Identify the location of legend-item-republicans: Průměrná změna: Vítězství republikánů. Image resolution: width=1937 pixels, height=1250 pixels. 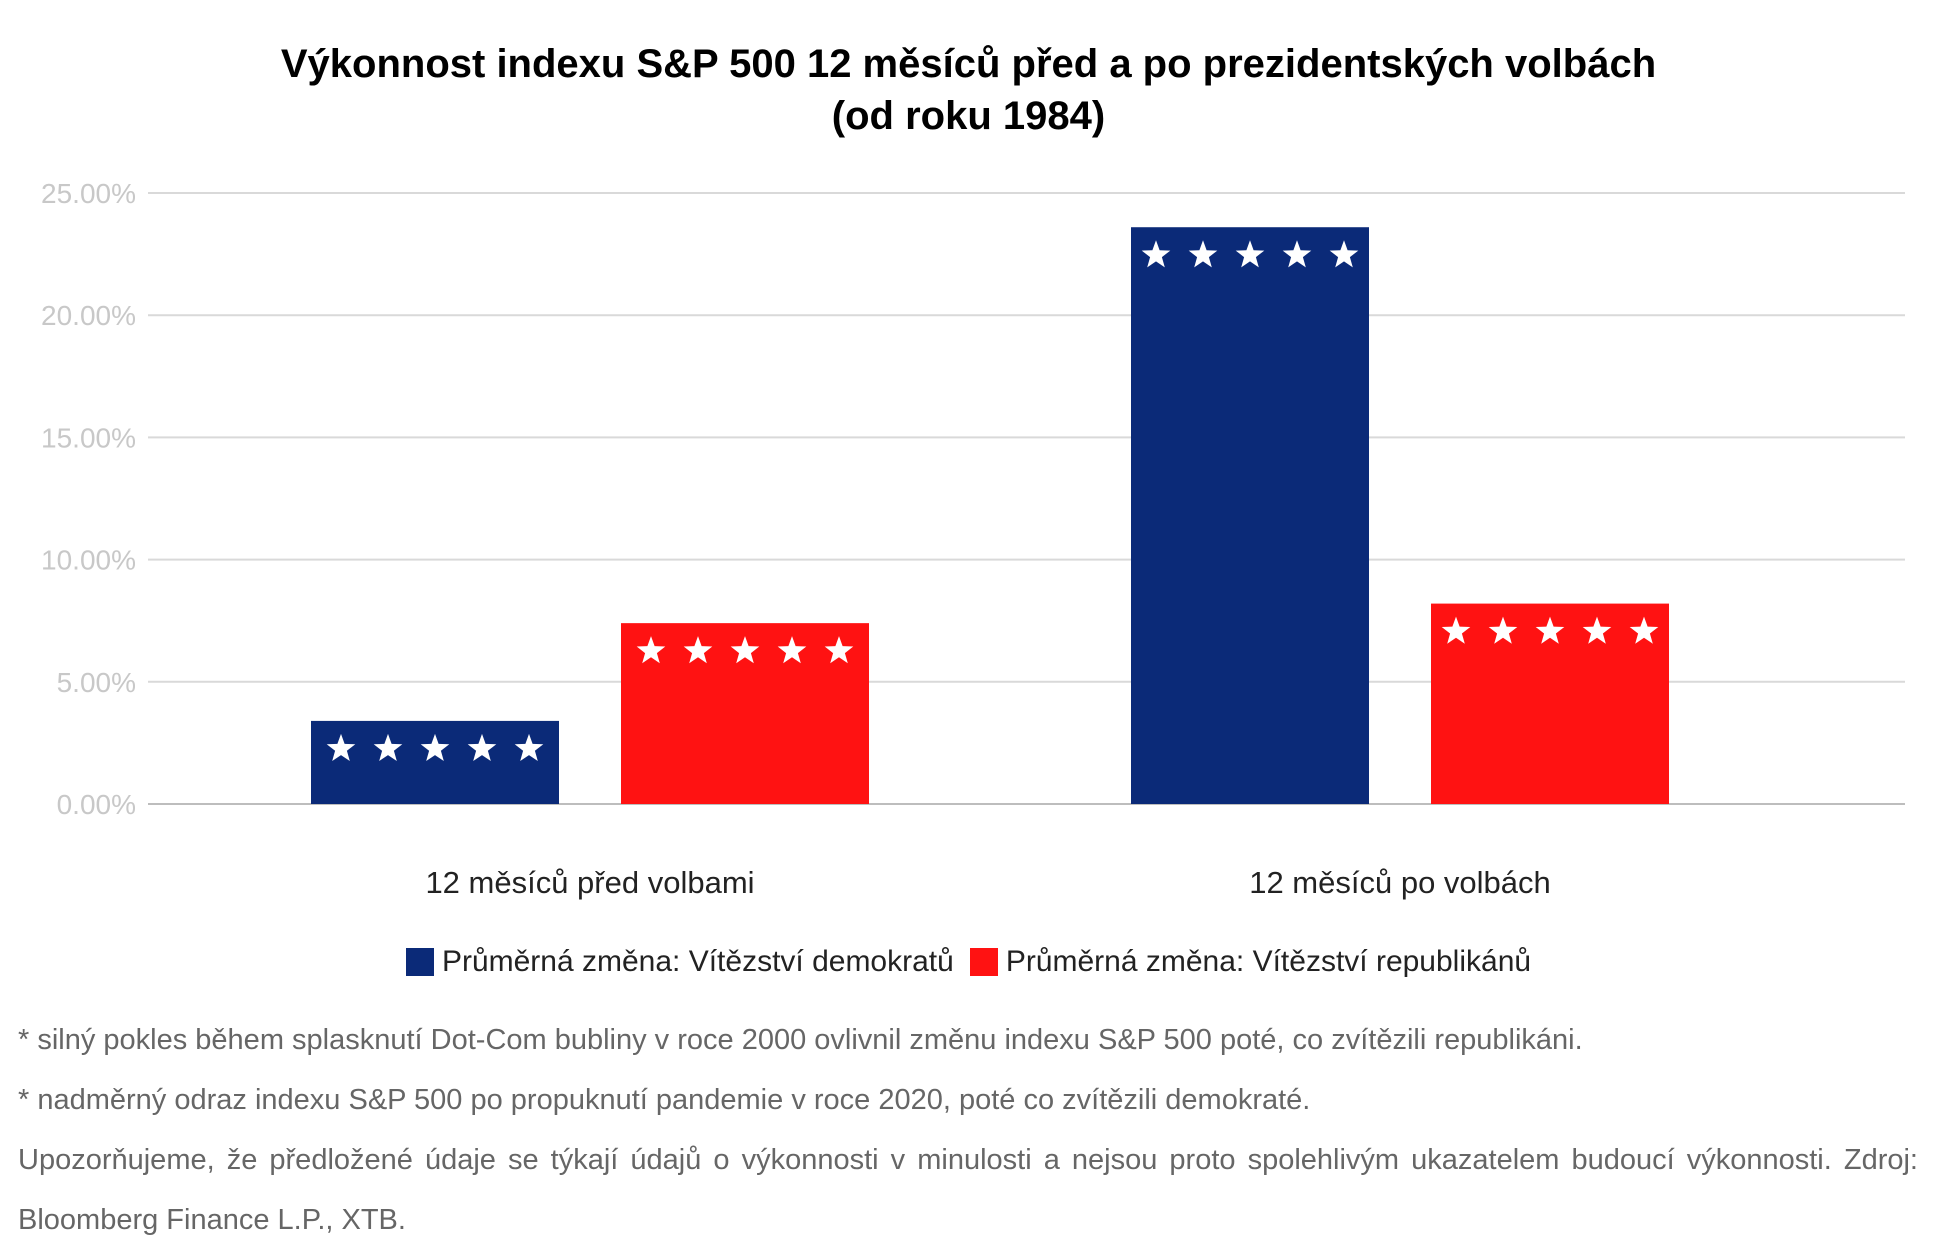
(1250, 962).